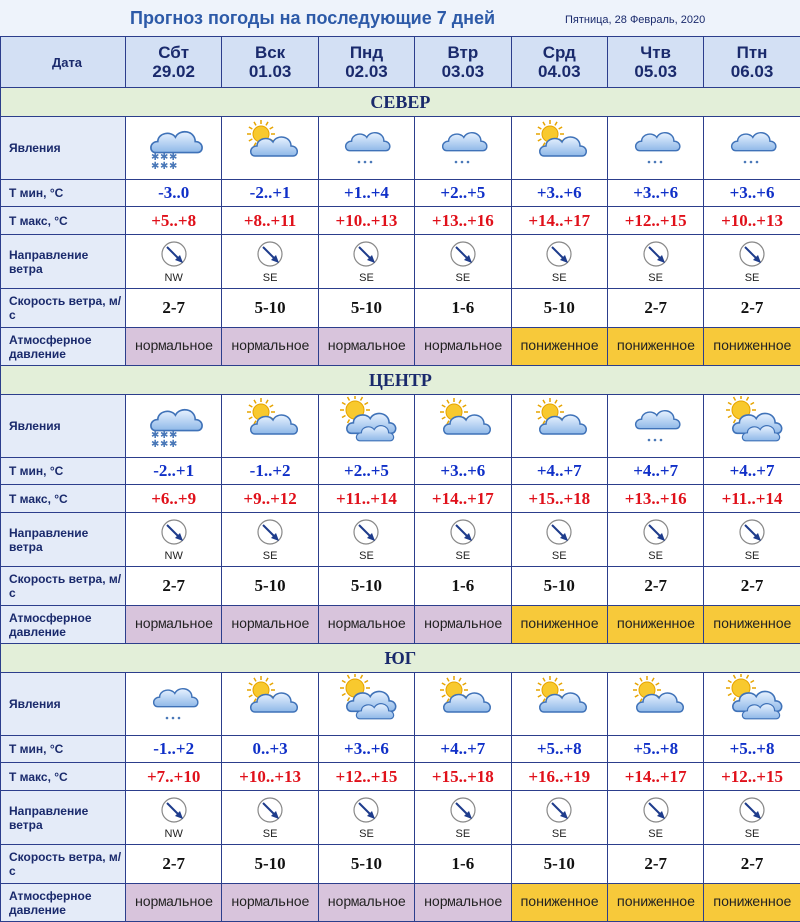 This screenshot has height=922, width=800. I want to click on day-name: Вск, so click(269, 52).